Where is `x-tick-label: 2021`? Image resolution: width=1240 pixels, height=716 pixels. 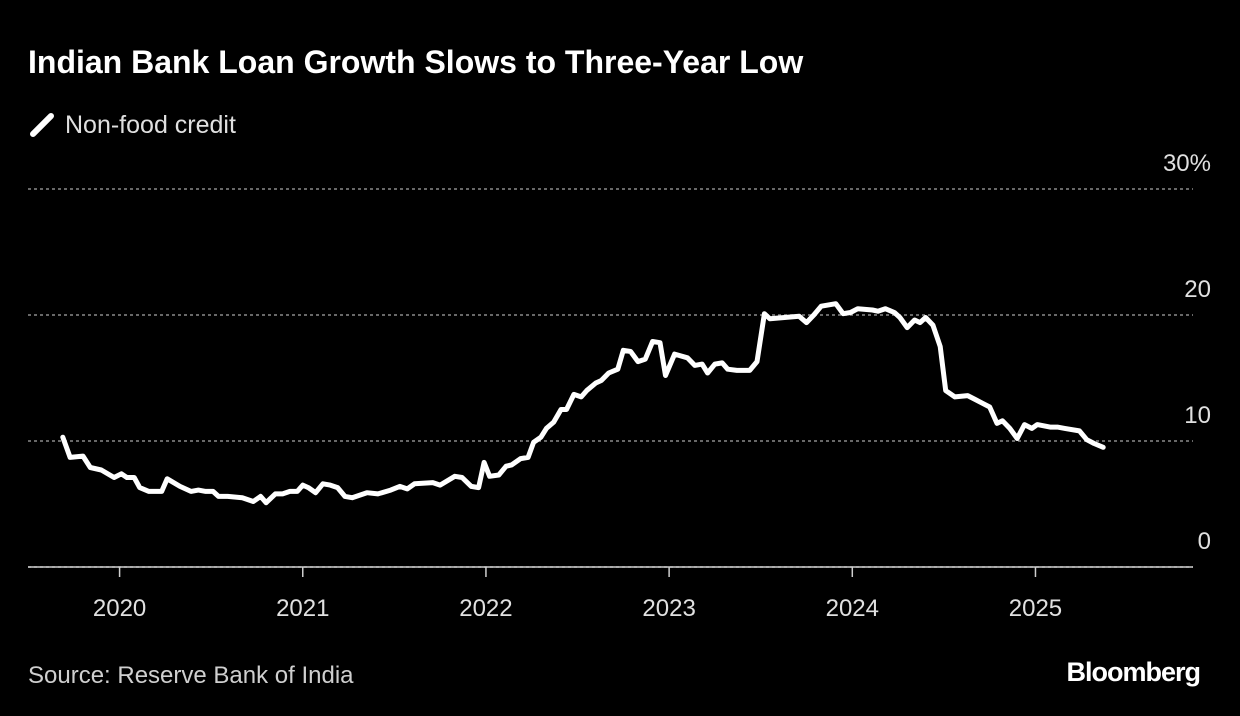
x-tick-label: 2021 is located at coordinates (302, 608).